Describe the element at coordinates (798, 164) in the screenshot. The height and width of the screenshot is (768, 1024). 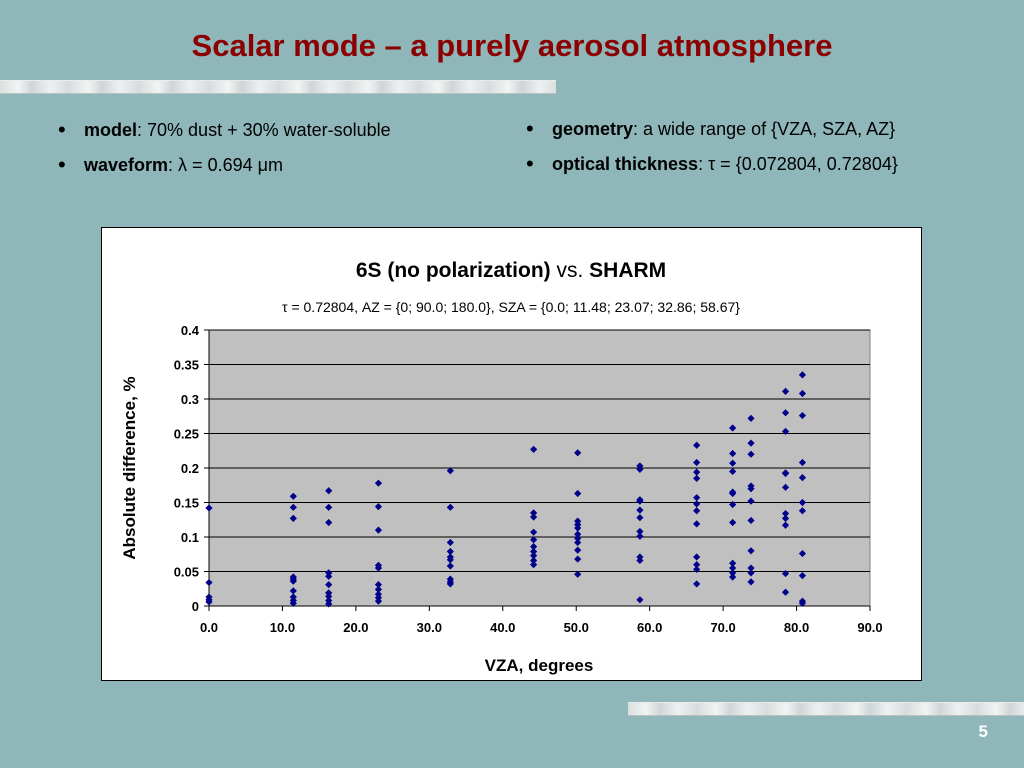
I see `bullet-text: : τ = {0.072804, 0.72804}` at that location.